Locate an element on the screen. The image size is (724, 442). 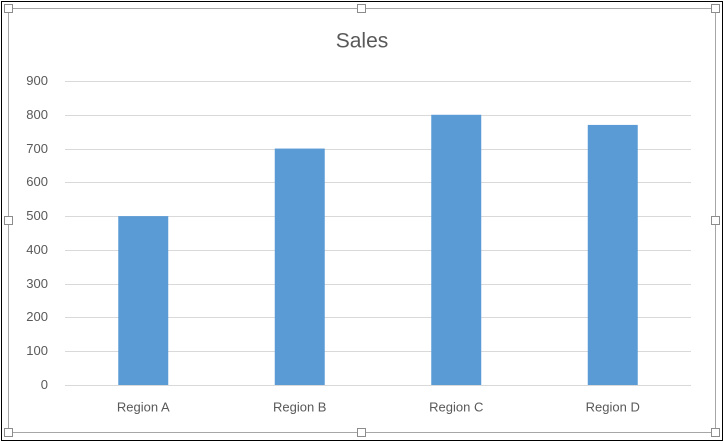
y-tick-label: 0 is located at coordinates (44, 384).